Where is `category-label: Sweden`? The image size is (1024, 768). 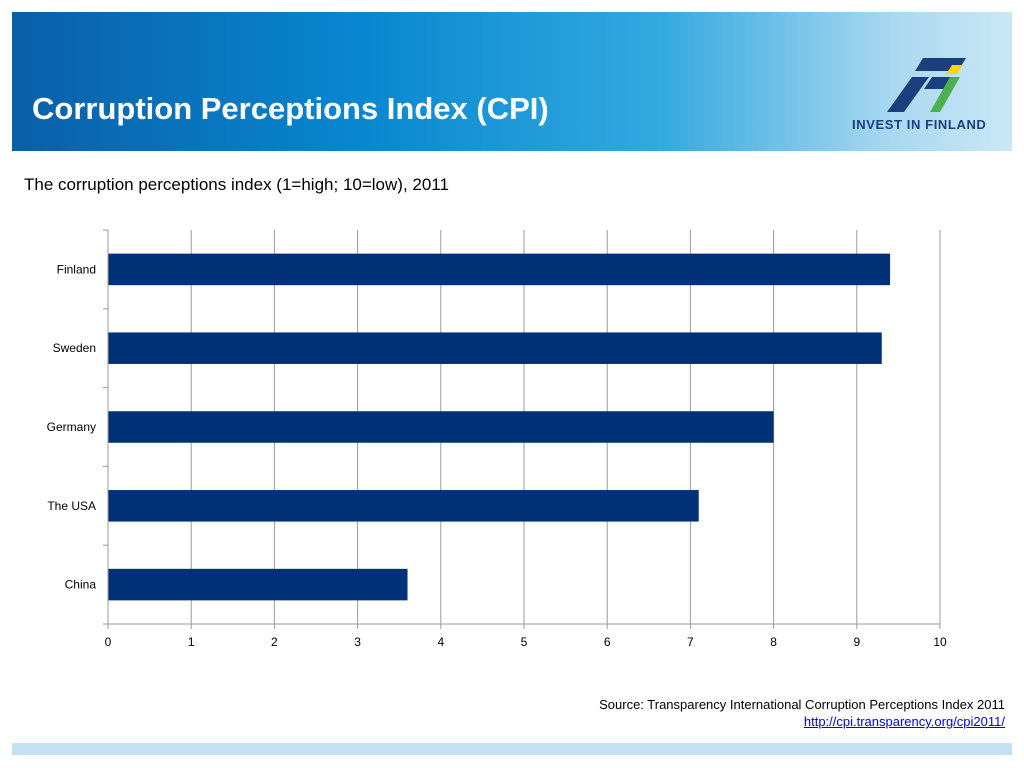
category-label: Sweden is located at coordinates (74, 348).